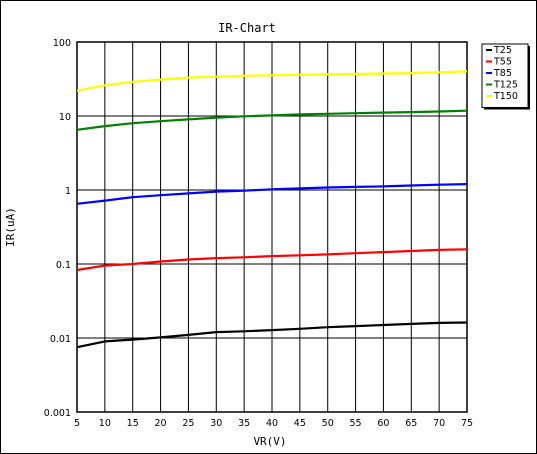  What do you see at coordinates (10, 227) in the screenshot?
I see `y-axis-label: IR(uA)` at bounding box center [10, 227].